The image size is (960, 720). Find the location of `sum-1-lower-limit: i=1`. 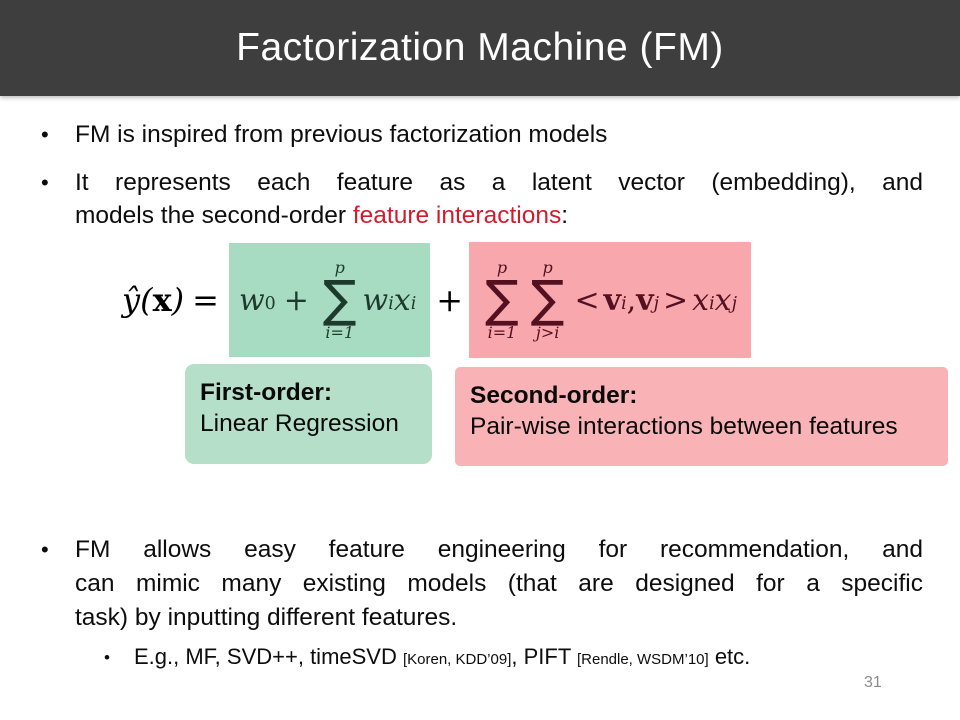

sum-1-lower-limit: i=1 is located at coordinates (340, 332).